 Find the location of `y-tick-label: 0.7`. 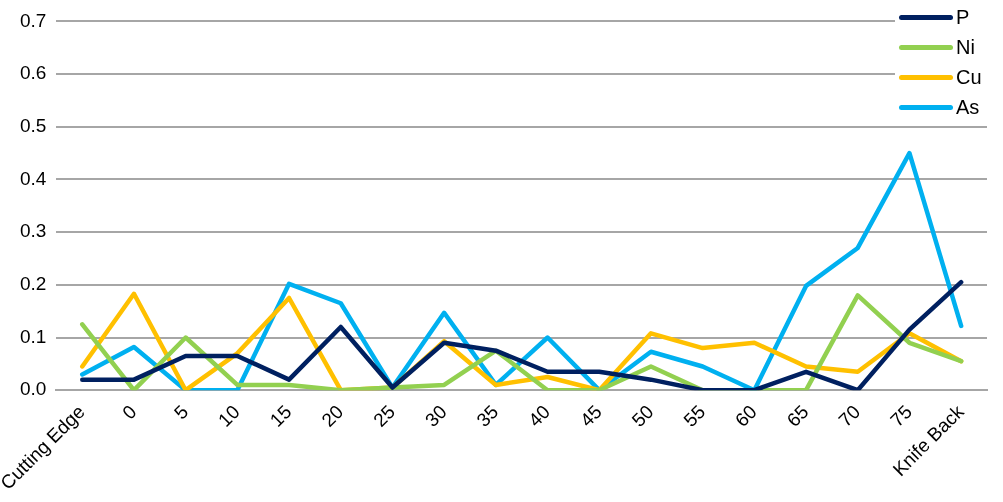

y-tick-label: 0.7 is located at coordinates (33, 20).